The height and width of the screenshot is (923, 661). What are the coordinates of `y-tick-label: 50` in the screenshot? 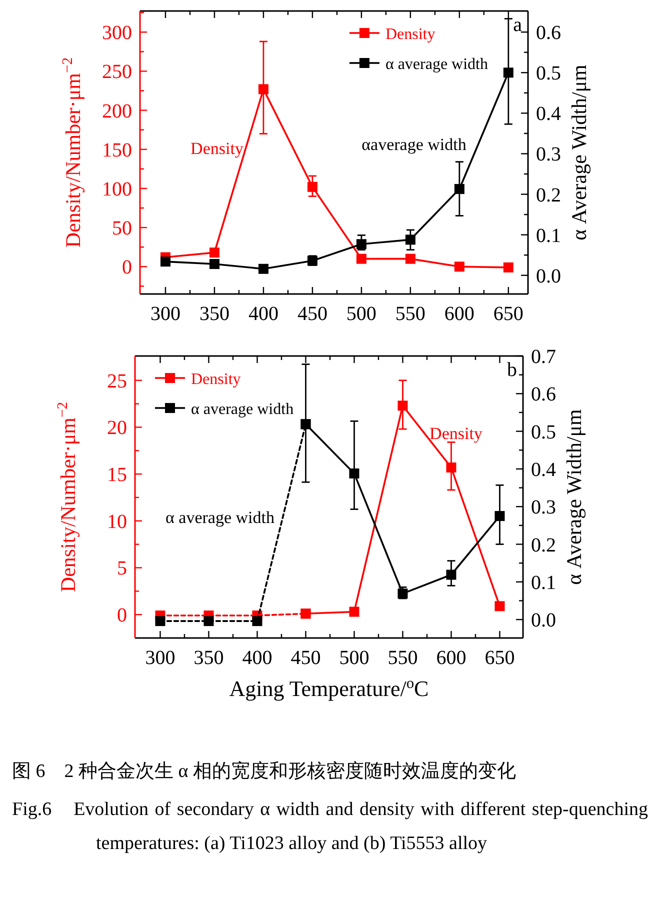 It's located at (122, 229).